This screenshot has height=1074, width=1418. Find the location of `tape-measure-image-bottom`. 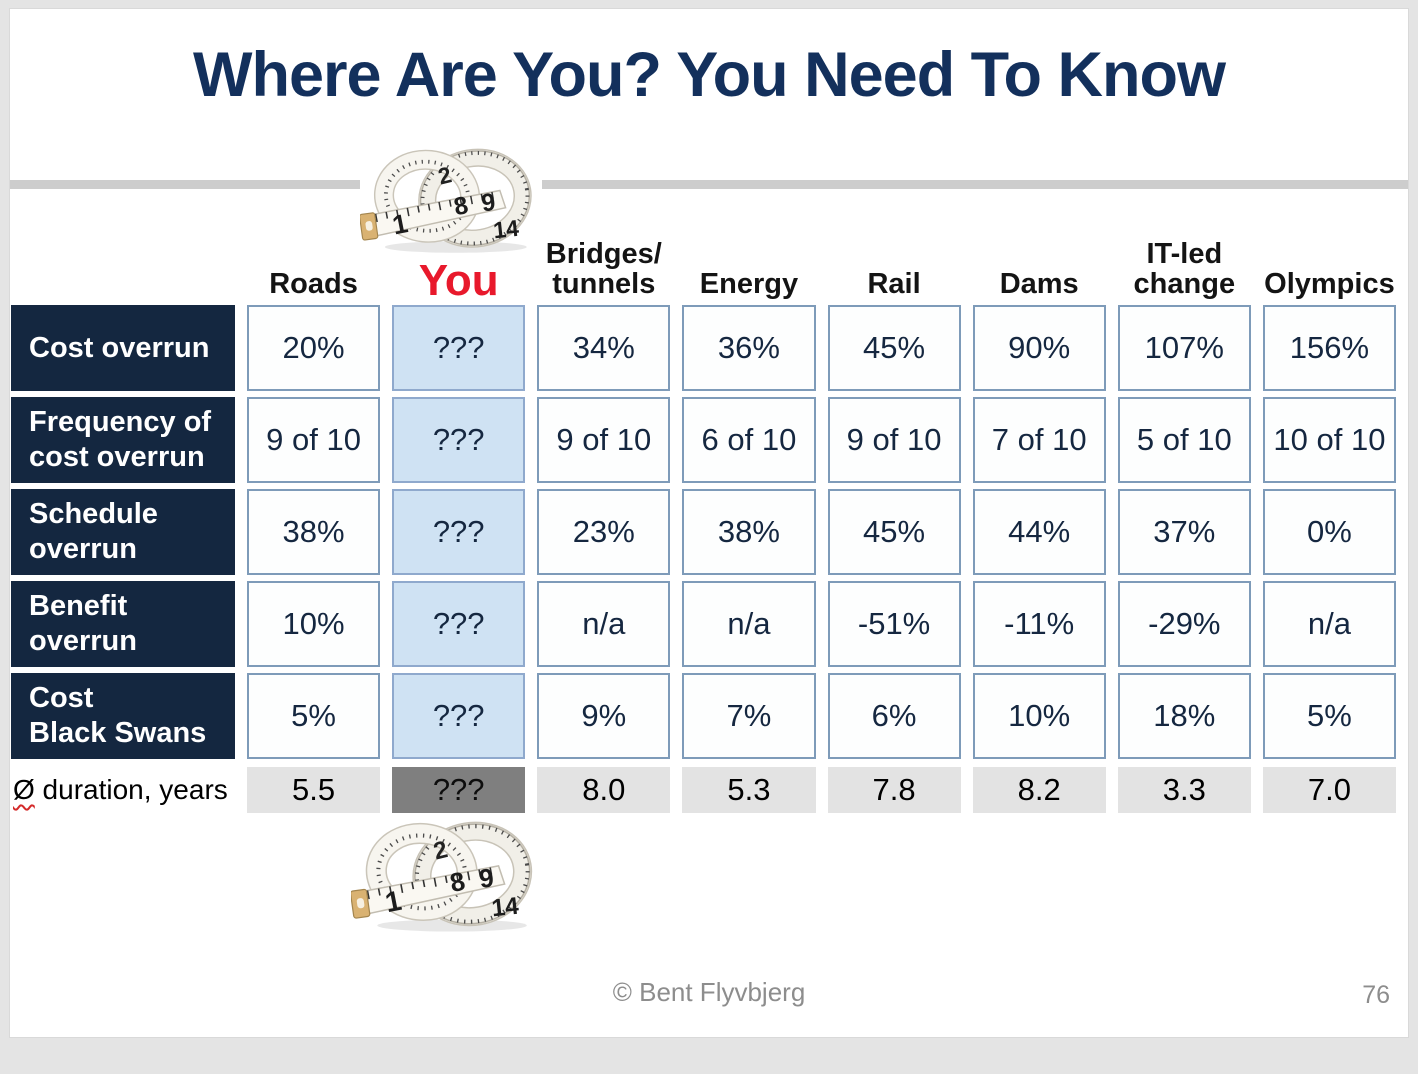

tape-measure-image-bottom is located at coordinates (447, 878).